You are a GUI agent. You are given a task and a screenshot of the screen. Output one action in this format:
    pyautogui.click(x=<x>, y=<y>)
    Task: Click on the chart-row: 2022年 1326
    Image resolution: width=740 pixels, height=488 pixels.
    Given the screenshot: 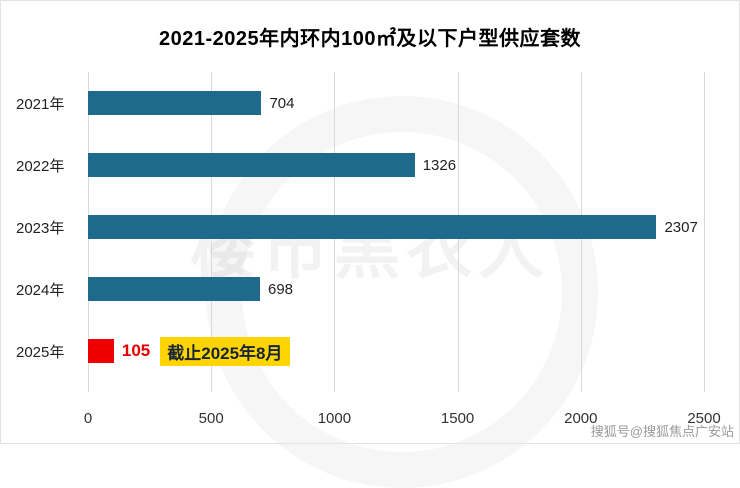 What is the action you would take?
    pyautogui.click(x=360, y=165)
    